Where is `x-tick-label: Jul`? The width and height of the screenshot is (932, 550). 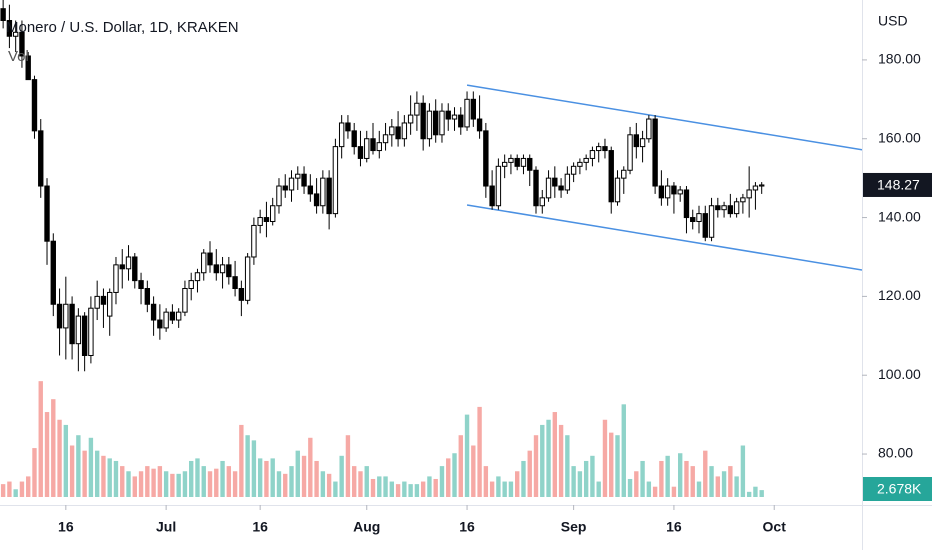
x-tick-label: Jul is located at coordinates (166, 527).